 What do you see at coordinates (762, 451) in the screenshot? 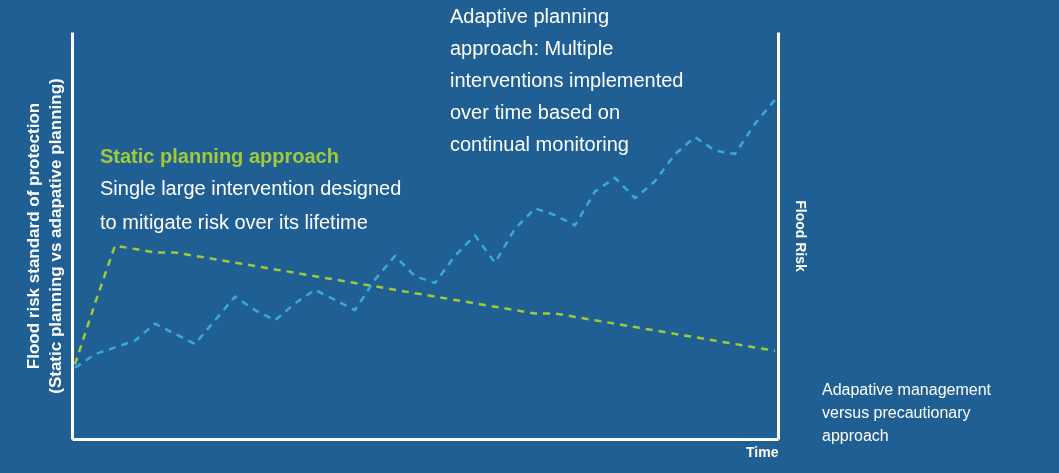
I see `x-axis-title: Time` at bounding box center [762, 451].